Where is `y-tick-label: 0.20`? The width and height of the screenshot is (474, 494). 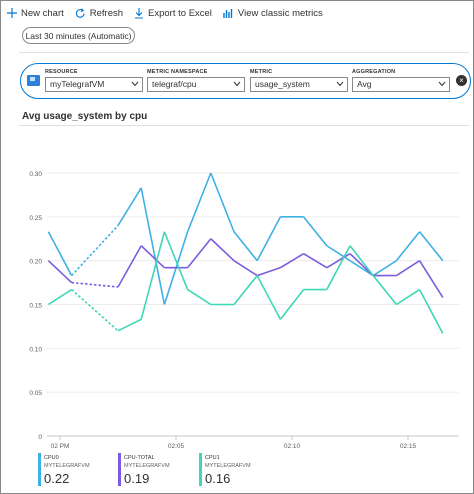 y-tick-label: 0.20 is located at coordinates (35, 262).